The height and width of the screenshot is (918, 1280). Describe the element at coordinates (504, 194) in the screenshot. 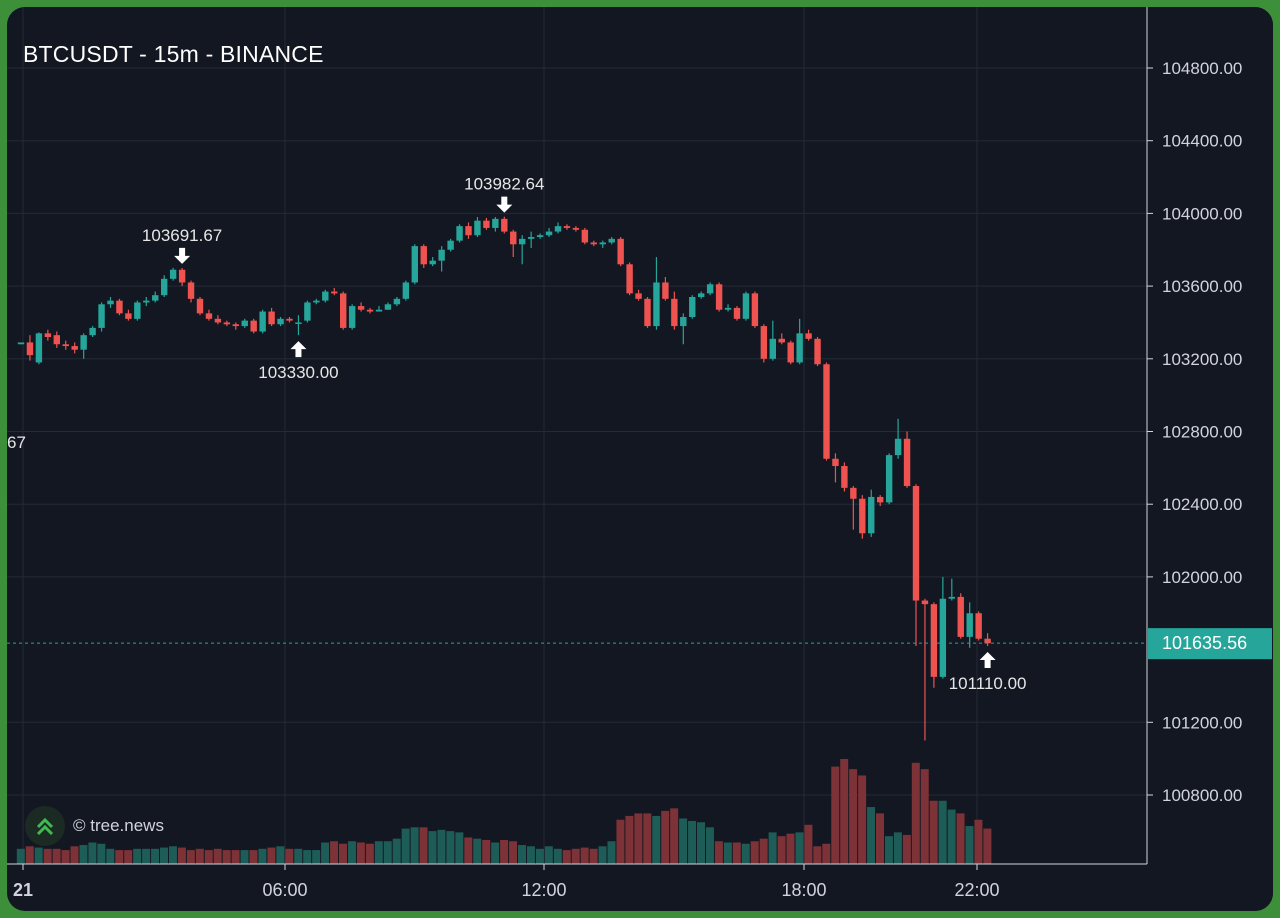

I see `high-marker: 103982.64` at that location.